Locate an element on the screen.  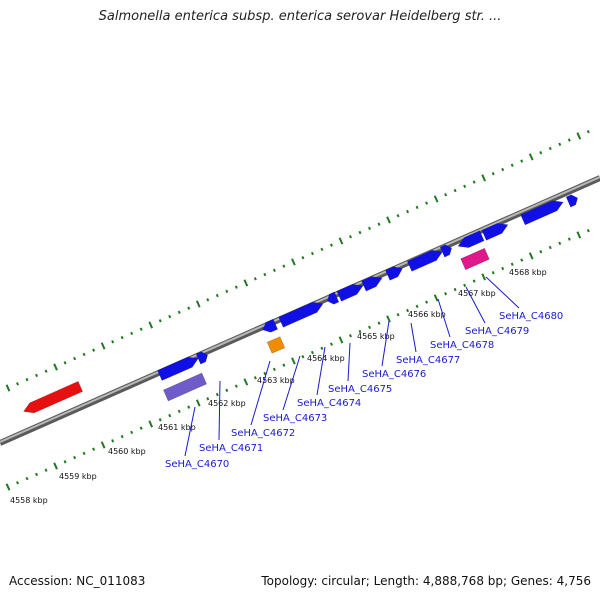
kbp-label: 4568 kbp is located at coordinates (528, 272).